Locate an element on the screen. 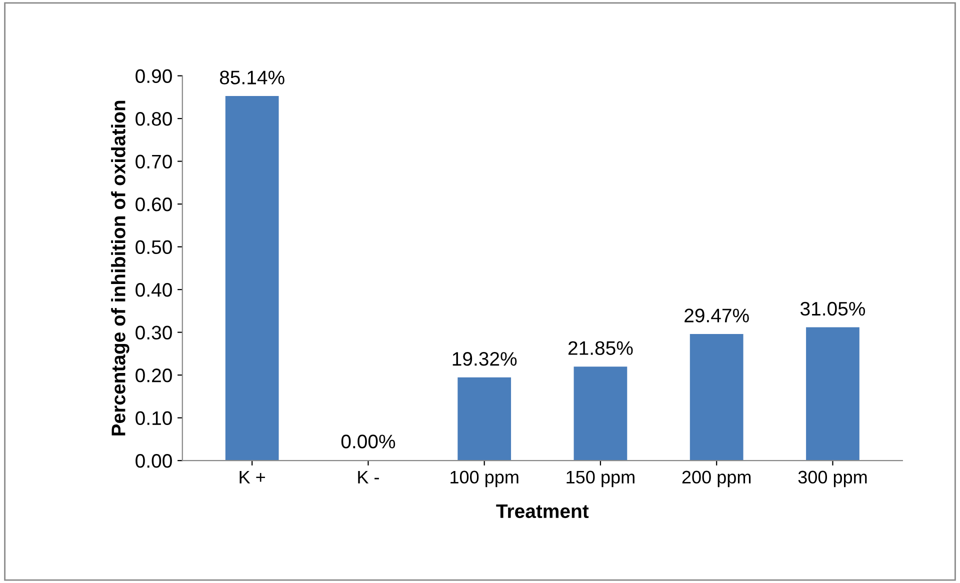 The image size is (960, 583). data-label: 85.14% is located at coordinates (252, 77).